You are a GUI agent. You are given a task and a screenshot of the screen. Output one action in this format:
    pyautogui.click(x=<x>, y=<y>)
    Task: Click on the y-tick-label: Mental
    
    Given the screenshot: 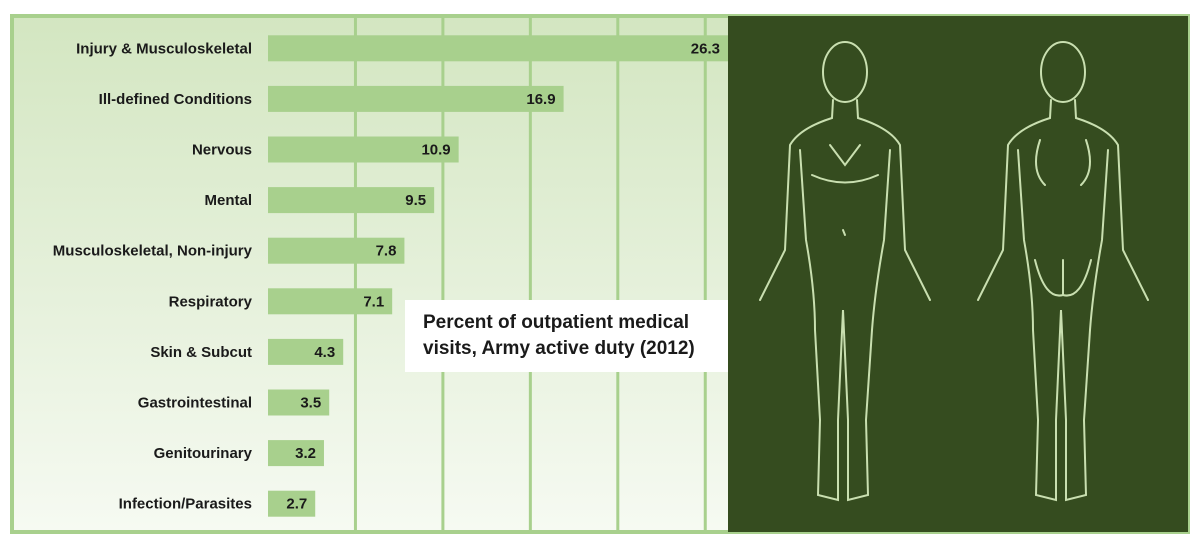 What is the action you would take?
    pyautogui.click(x=228, y=200)
    